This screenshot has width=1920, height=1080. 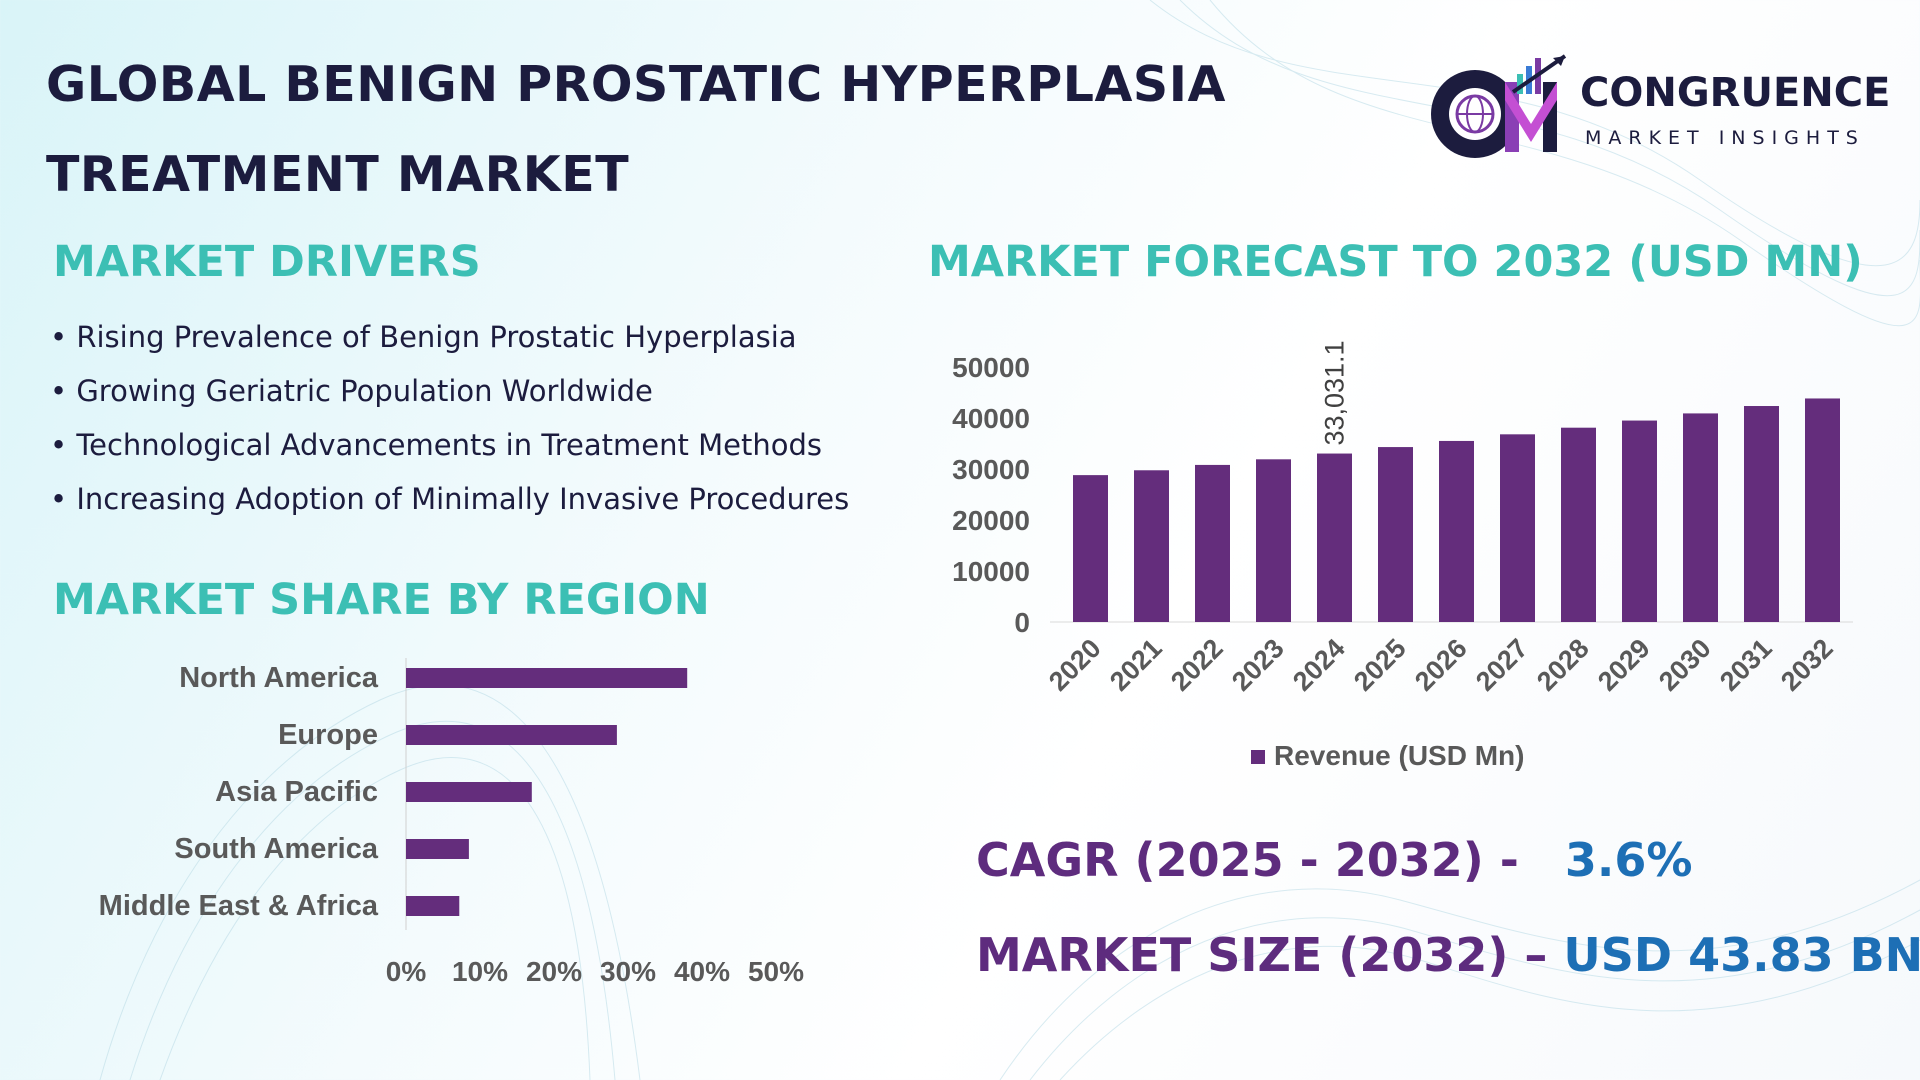 What do you see at coordinates (338, 174) in the screenshot?
I see `title-line-2: TREATMENT MARKET` at bounding box center [338, 174].